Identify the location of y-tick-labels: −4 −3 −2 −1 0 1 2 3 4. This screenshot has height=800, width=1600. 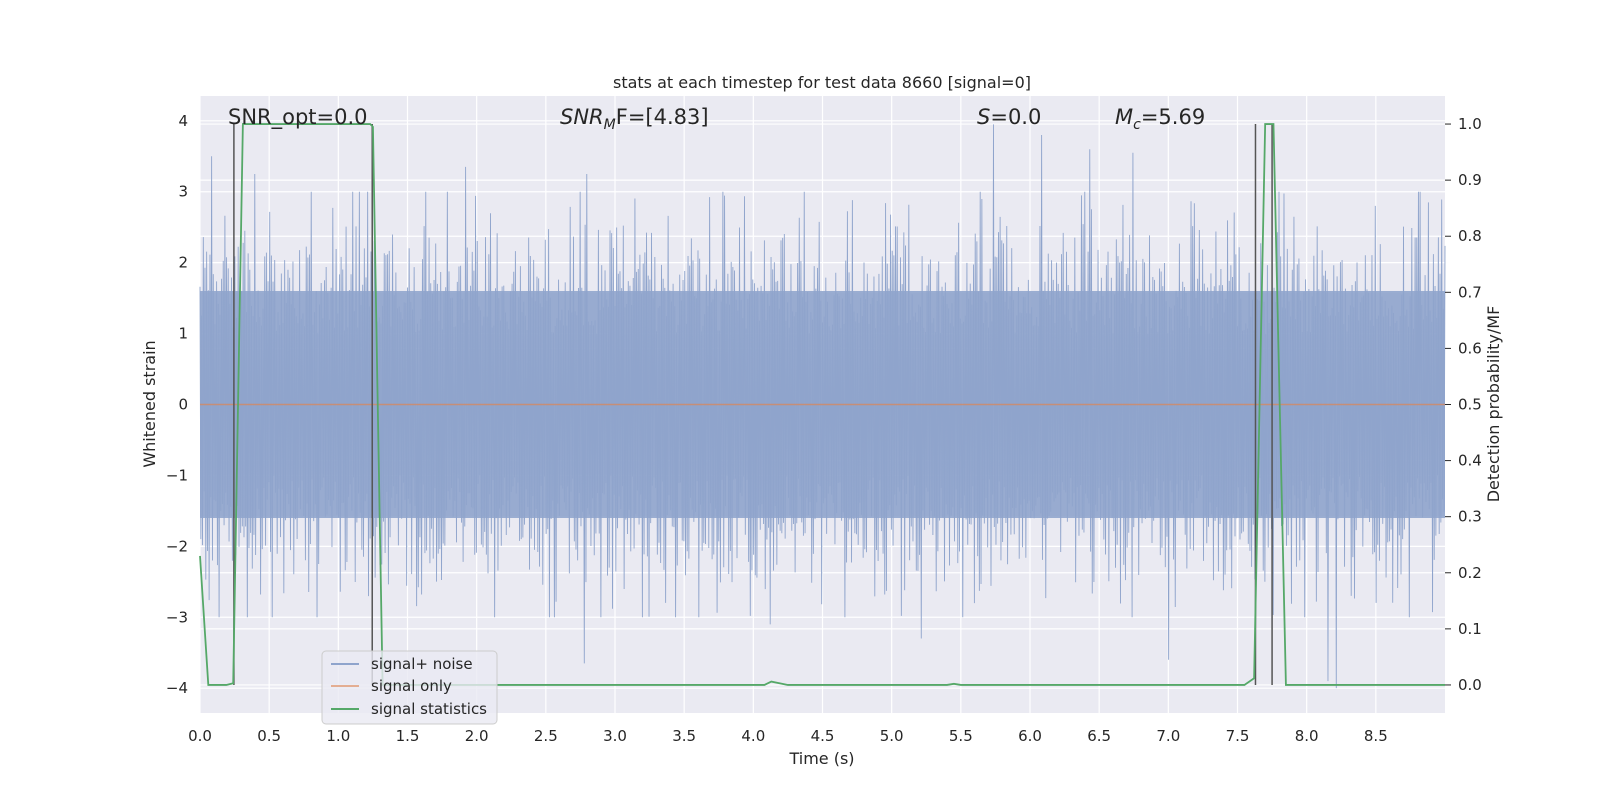
(177, 404).